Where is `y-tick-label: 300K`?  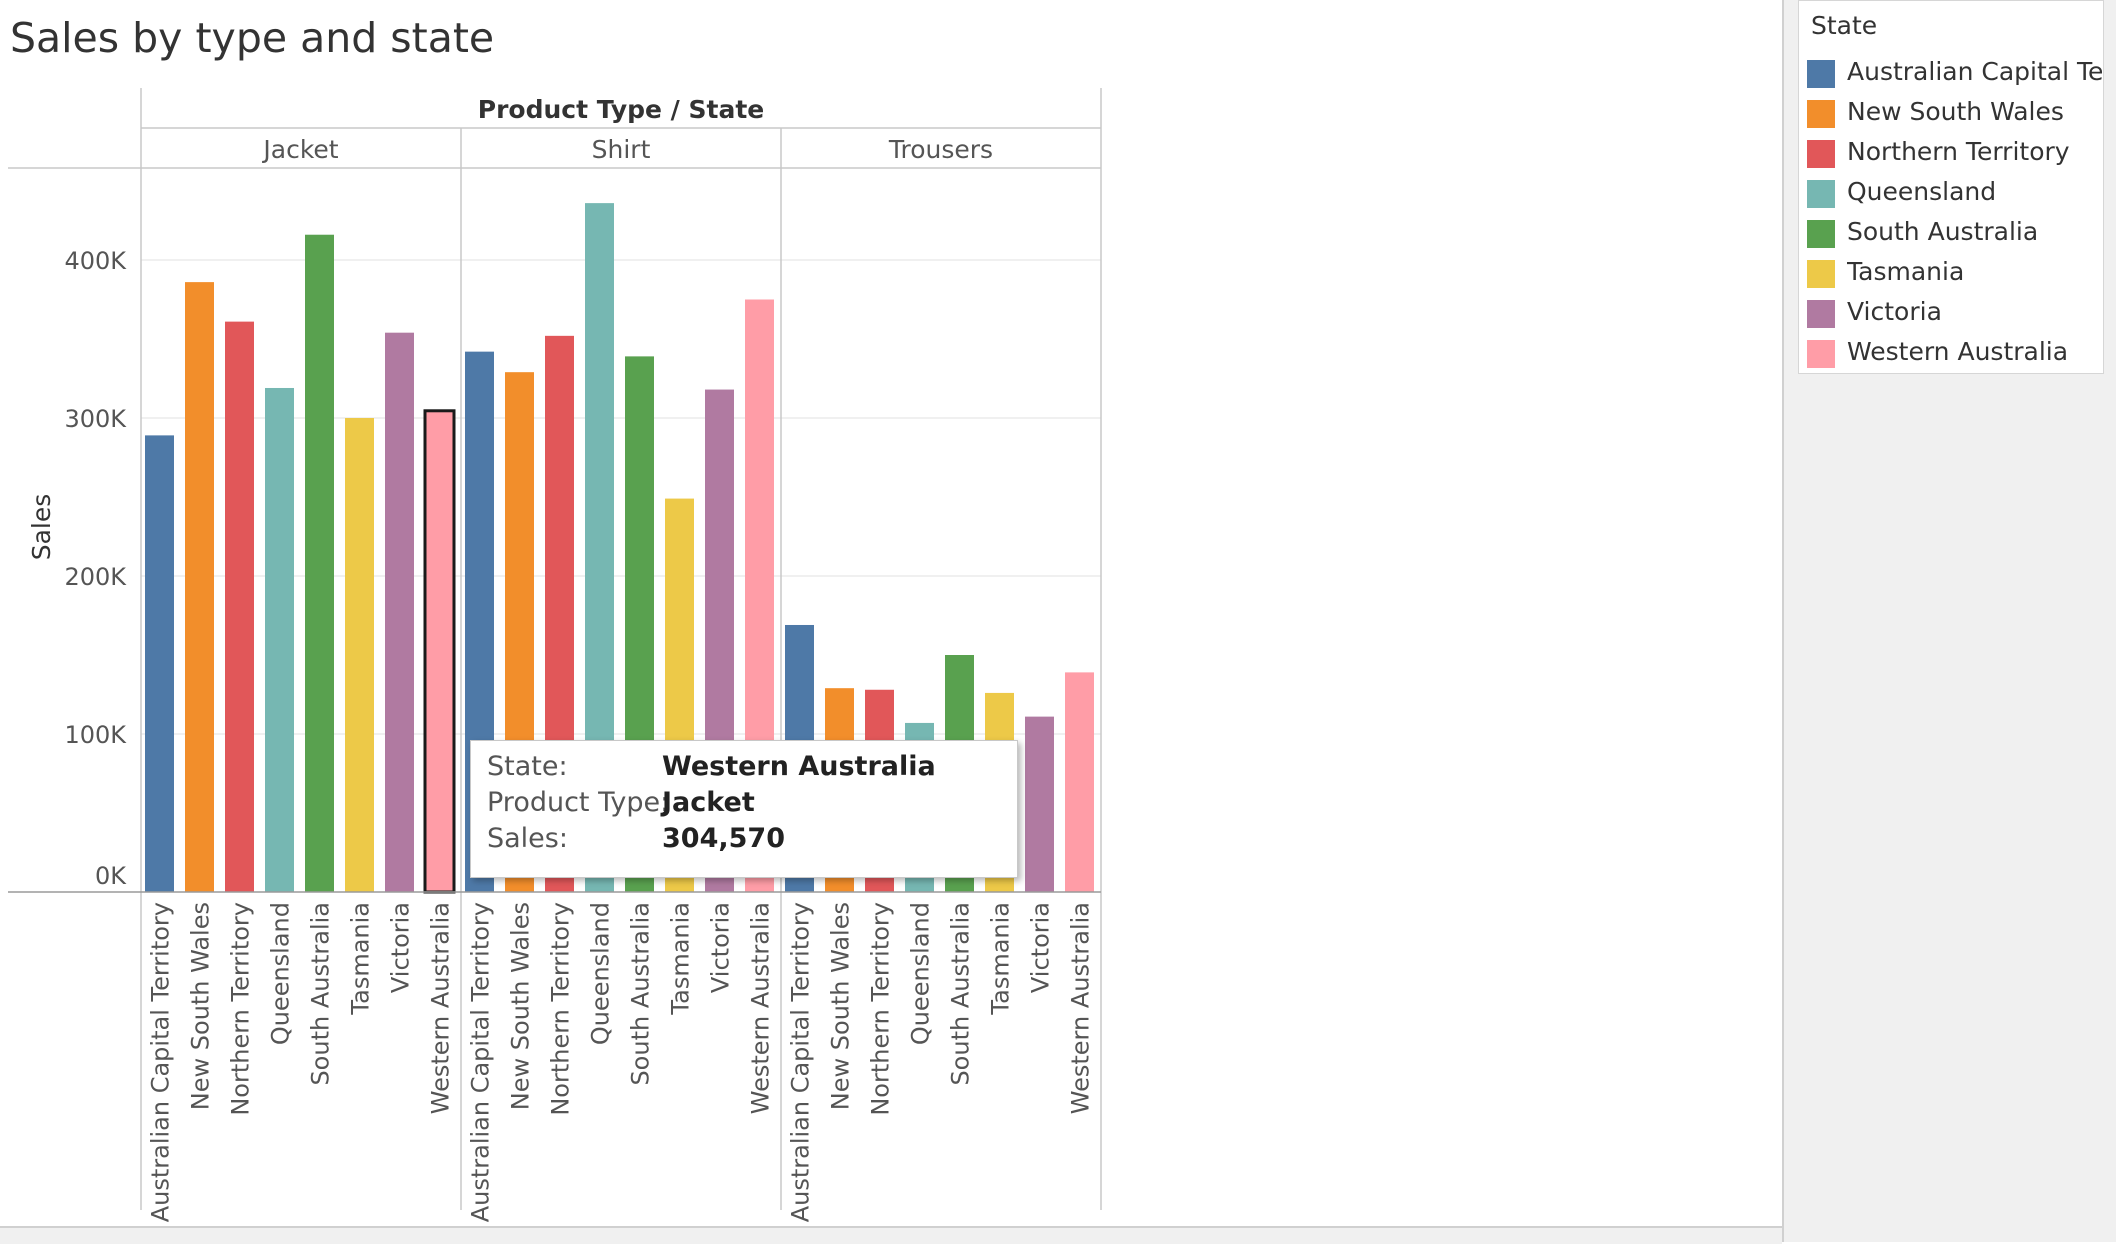 y-tick-label: 300K is located at coordinates (95, 419).